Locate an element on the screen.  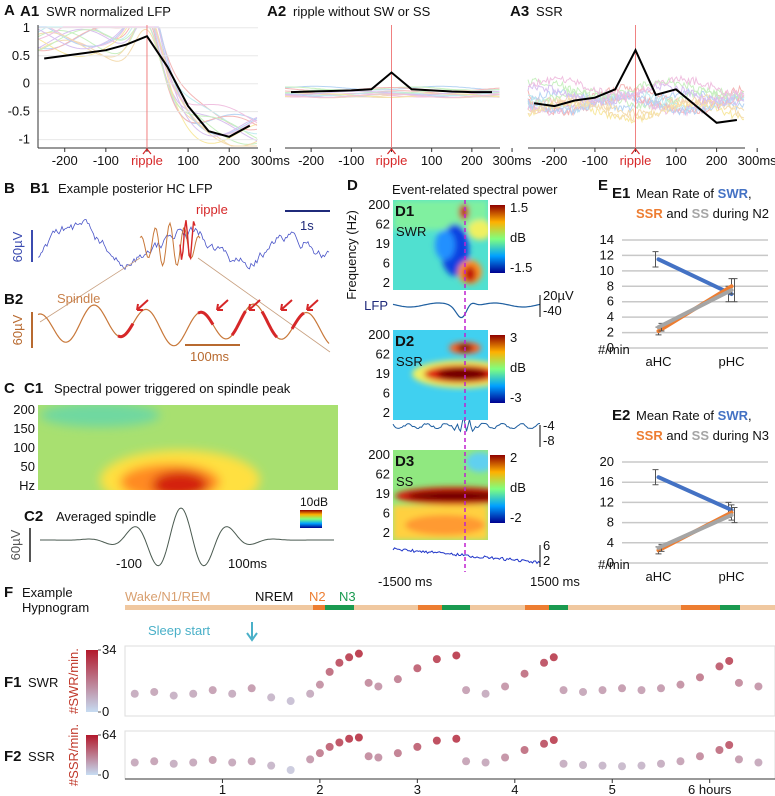
x-tick-label: 4 is located at coordinates (514, 789).